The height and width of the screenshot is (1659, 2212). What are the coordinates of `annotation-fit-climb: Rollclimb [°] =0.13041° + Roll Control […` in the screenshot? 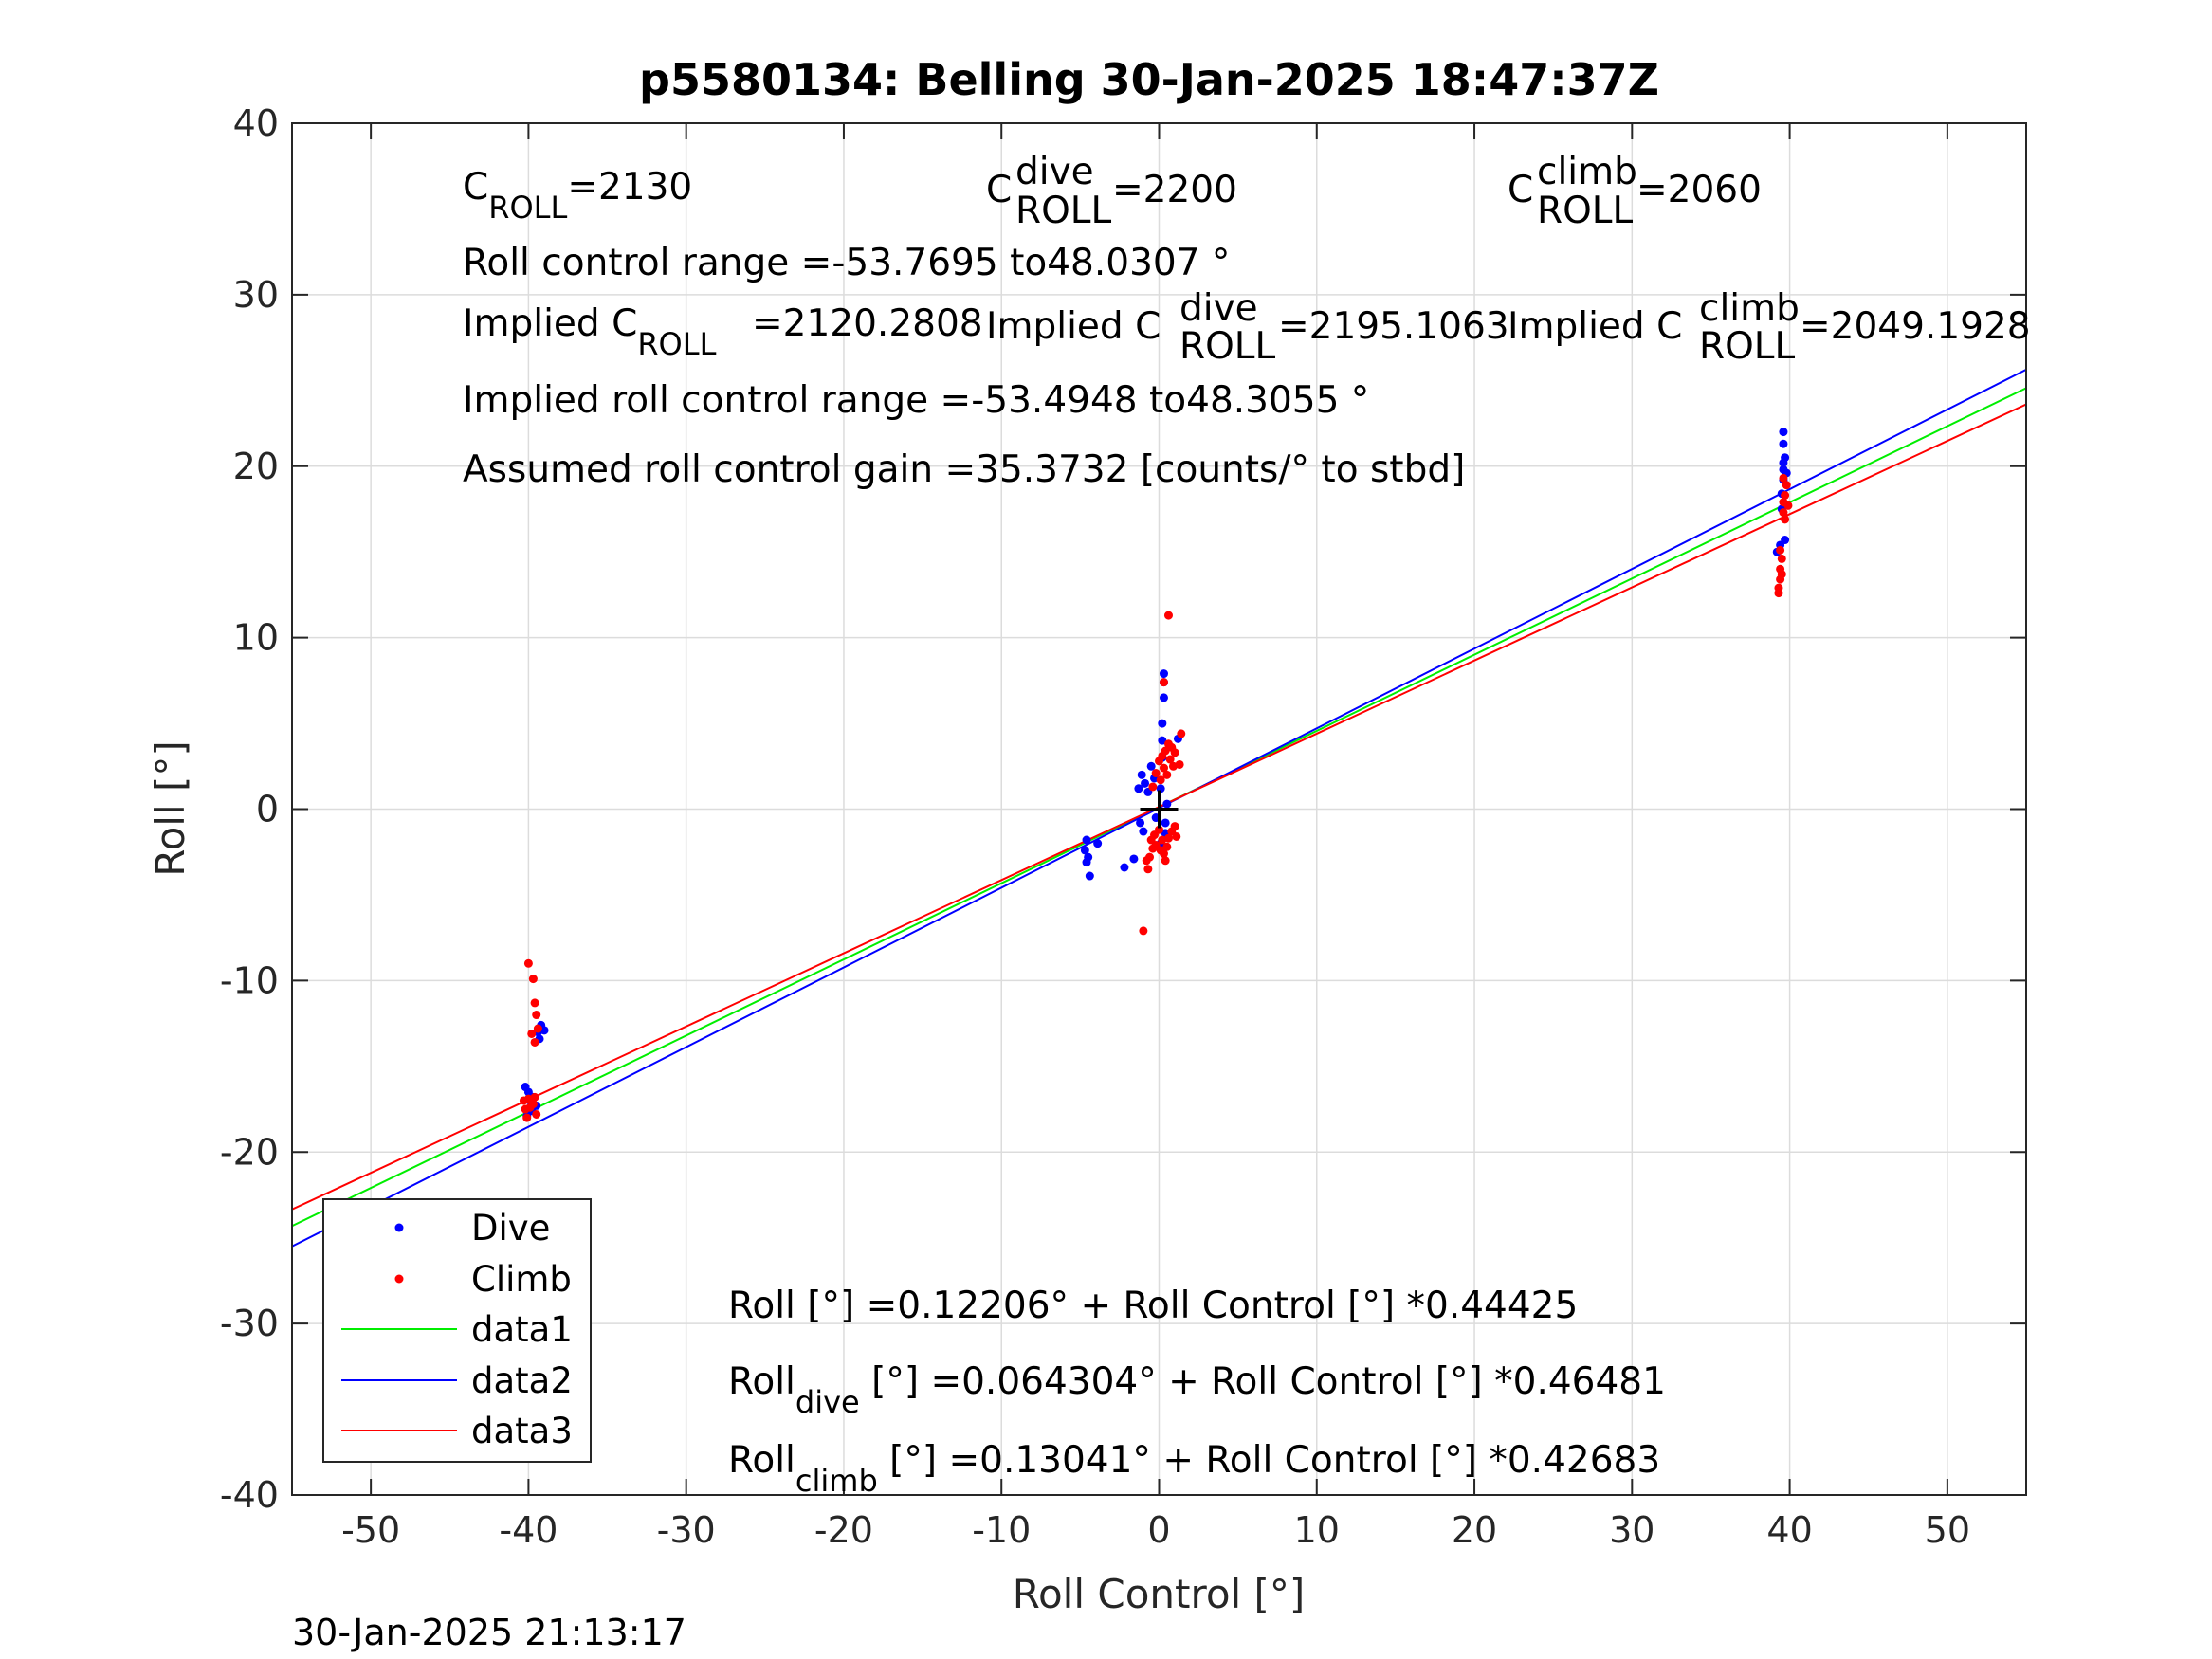 It's located at (1194, 1469).